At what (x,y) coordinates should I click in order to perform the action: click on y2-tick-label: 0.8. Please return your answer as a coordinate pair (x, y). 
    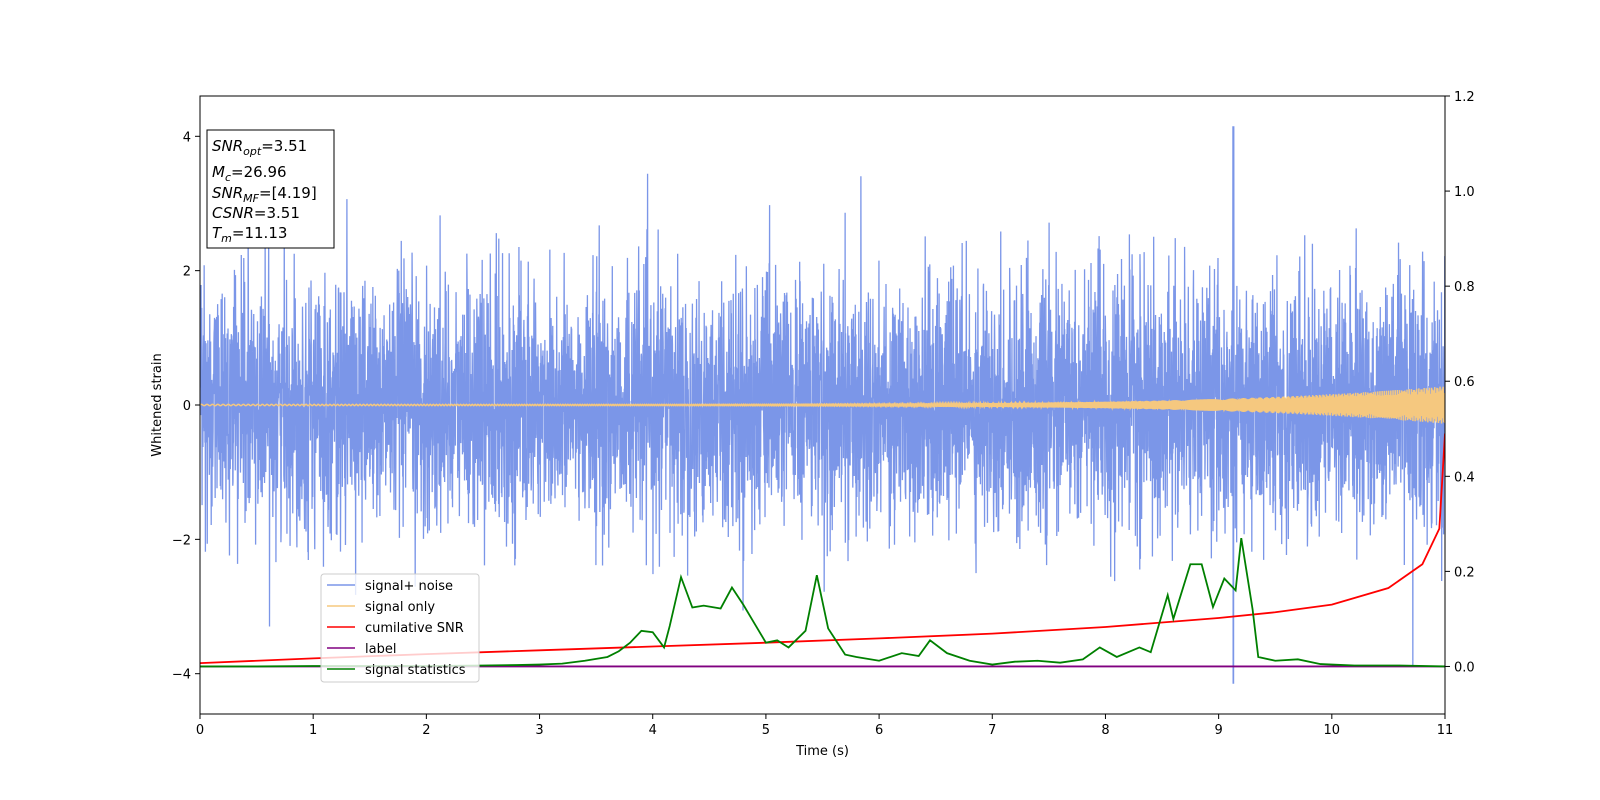
    Looking at the image, I should click on (1464, 287).